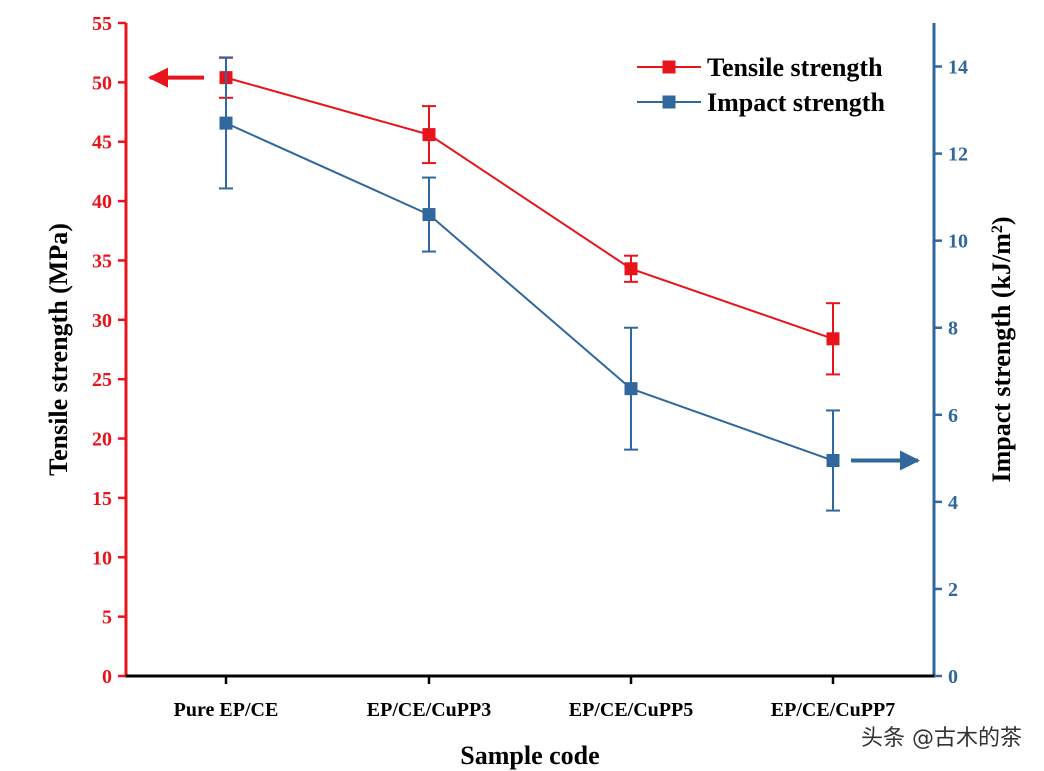 The width and height of the screenshot is (1044, 771). I want to click on right-y-tick-label: 10, so click(958, 242).